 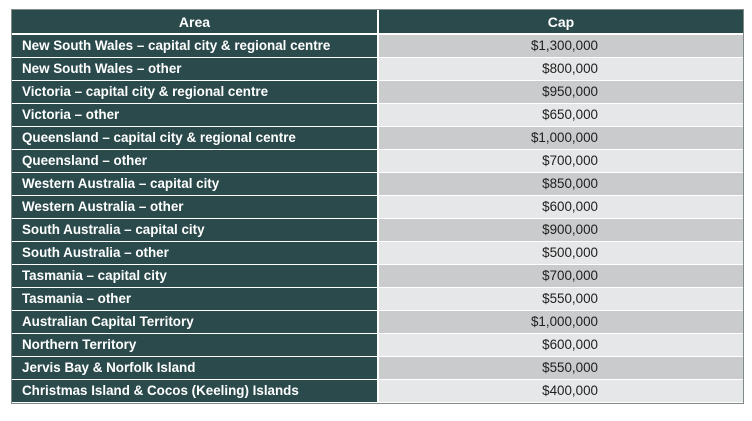 I want to click on cap-cell: $500,000, so click(x=561, y=253).